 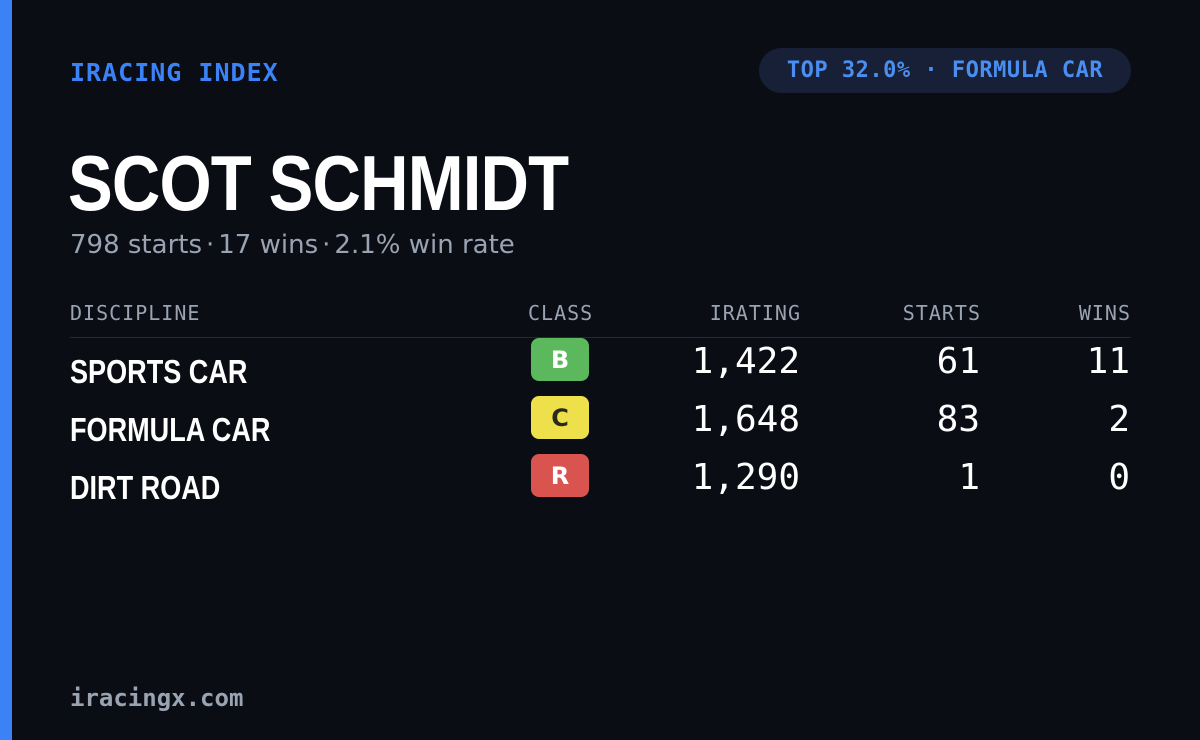 What do you see at coordinates (560, 359) in the screenshot?
I see `class-badge: B` at bounding box center [560, 359].